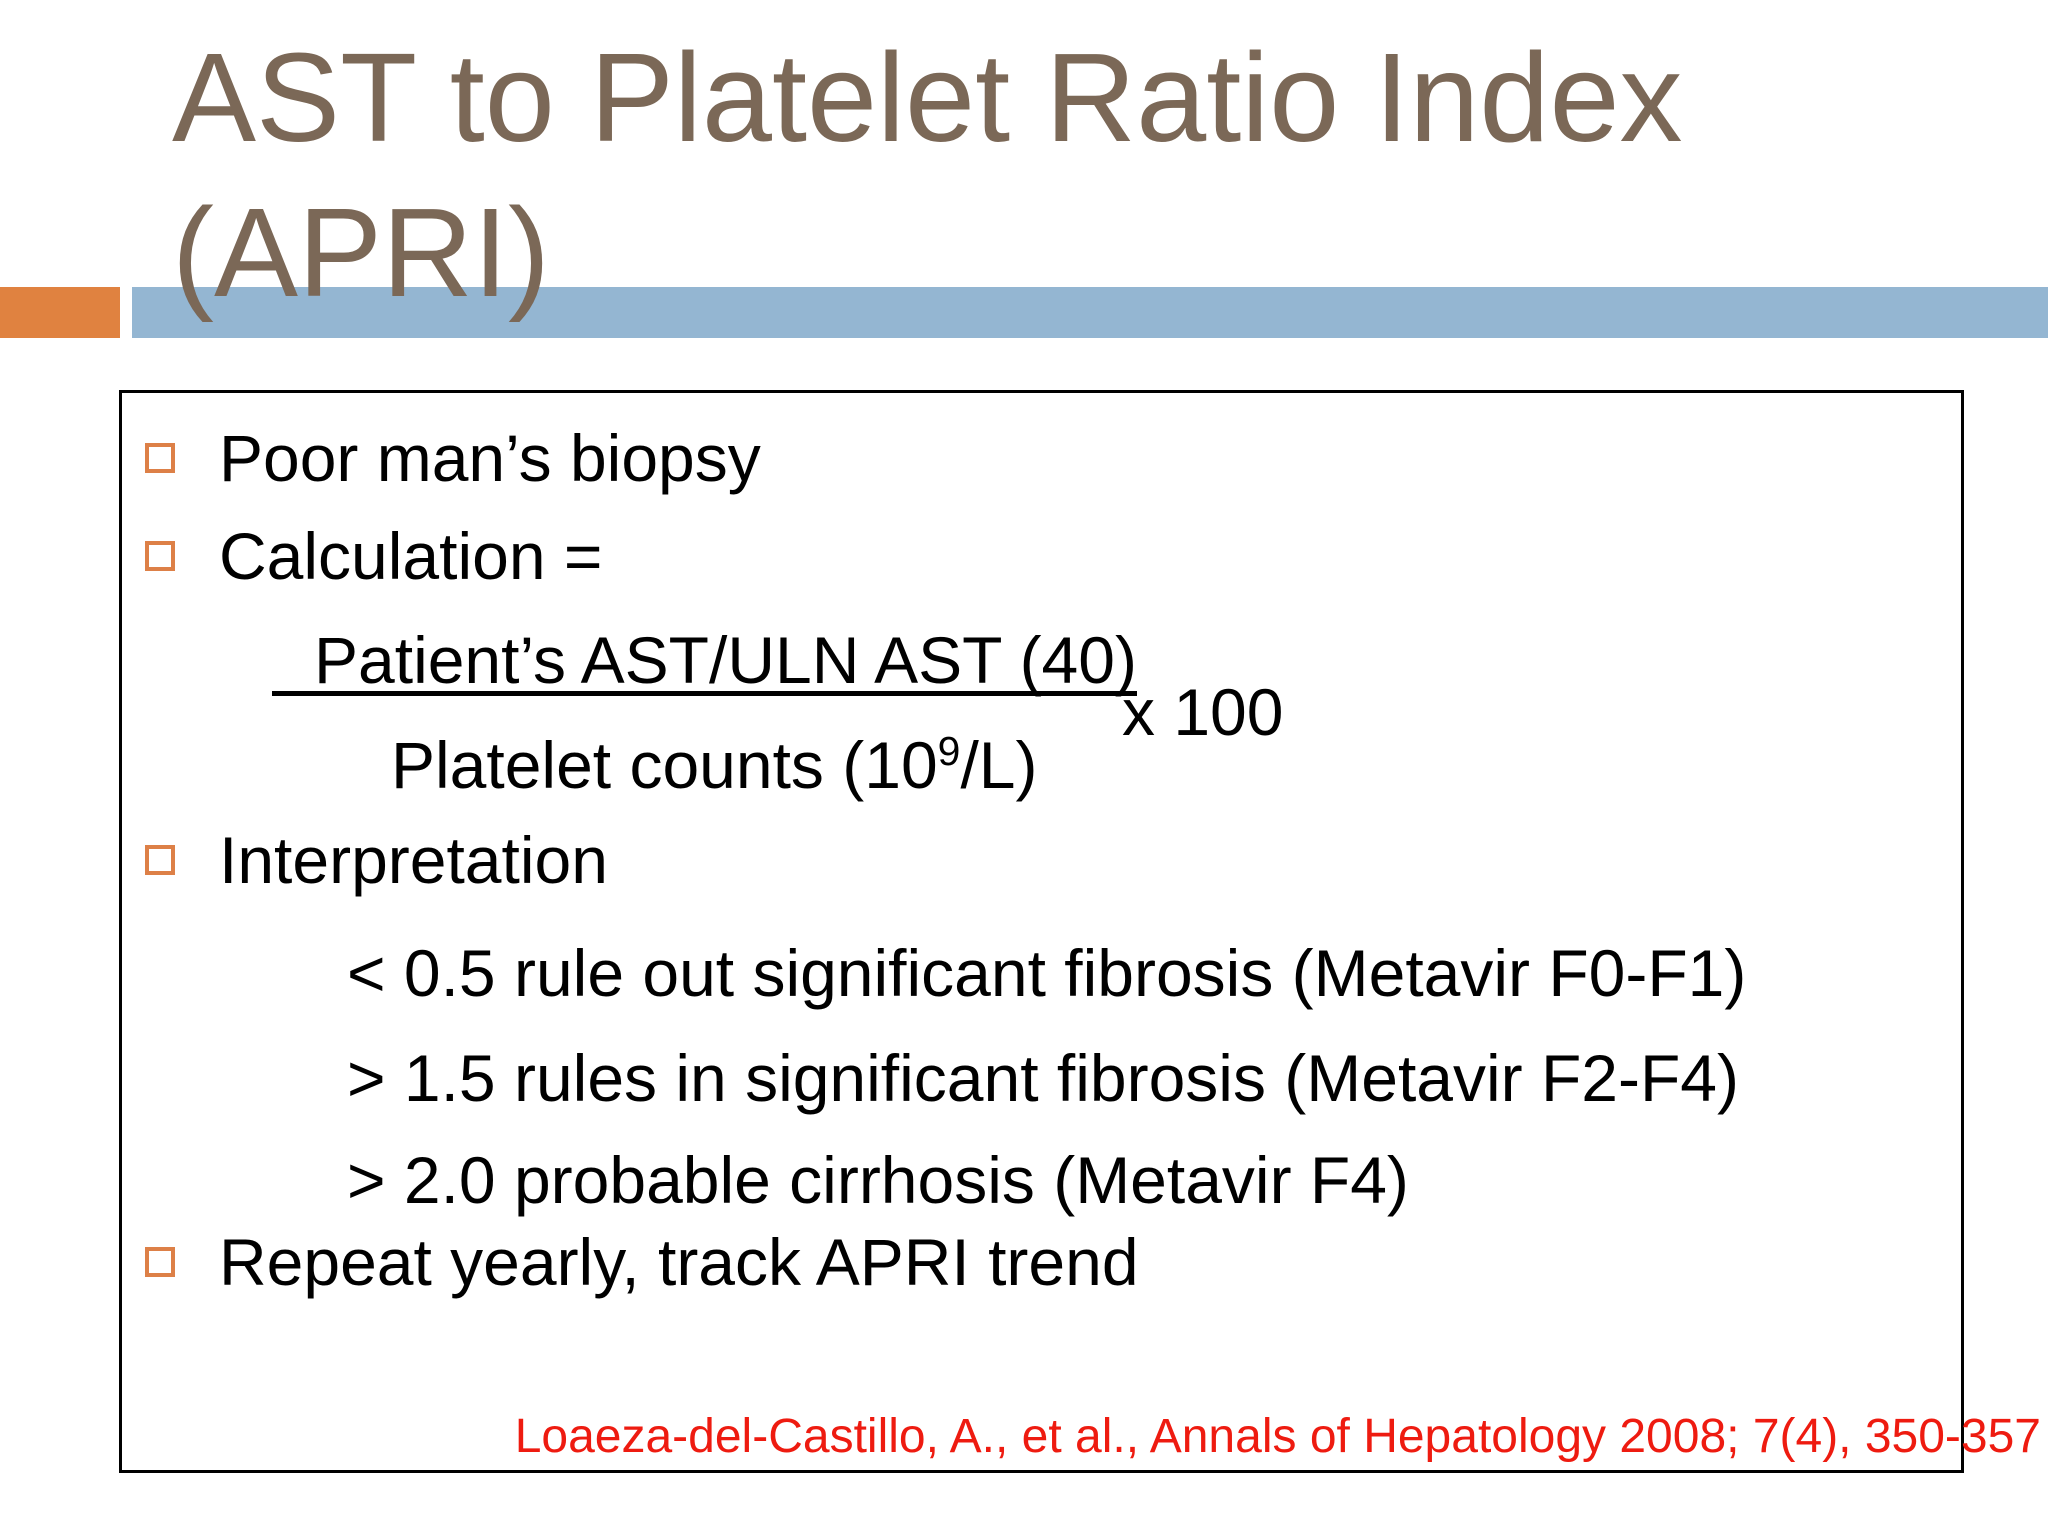 This screenshot has height=1536, width=2048. I want to click on bullet-item-repeat-yearly: Repeat yearly, track APRI trend, so click(642, 1262).